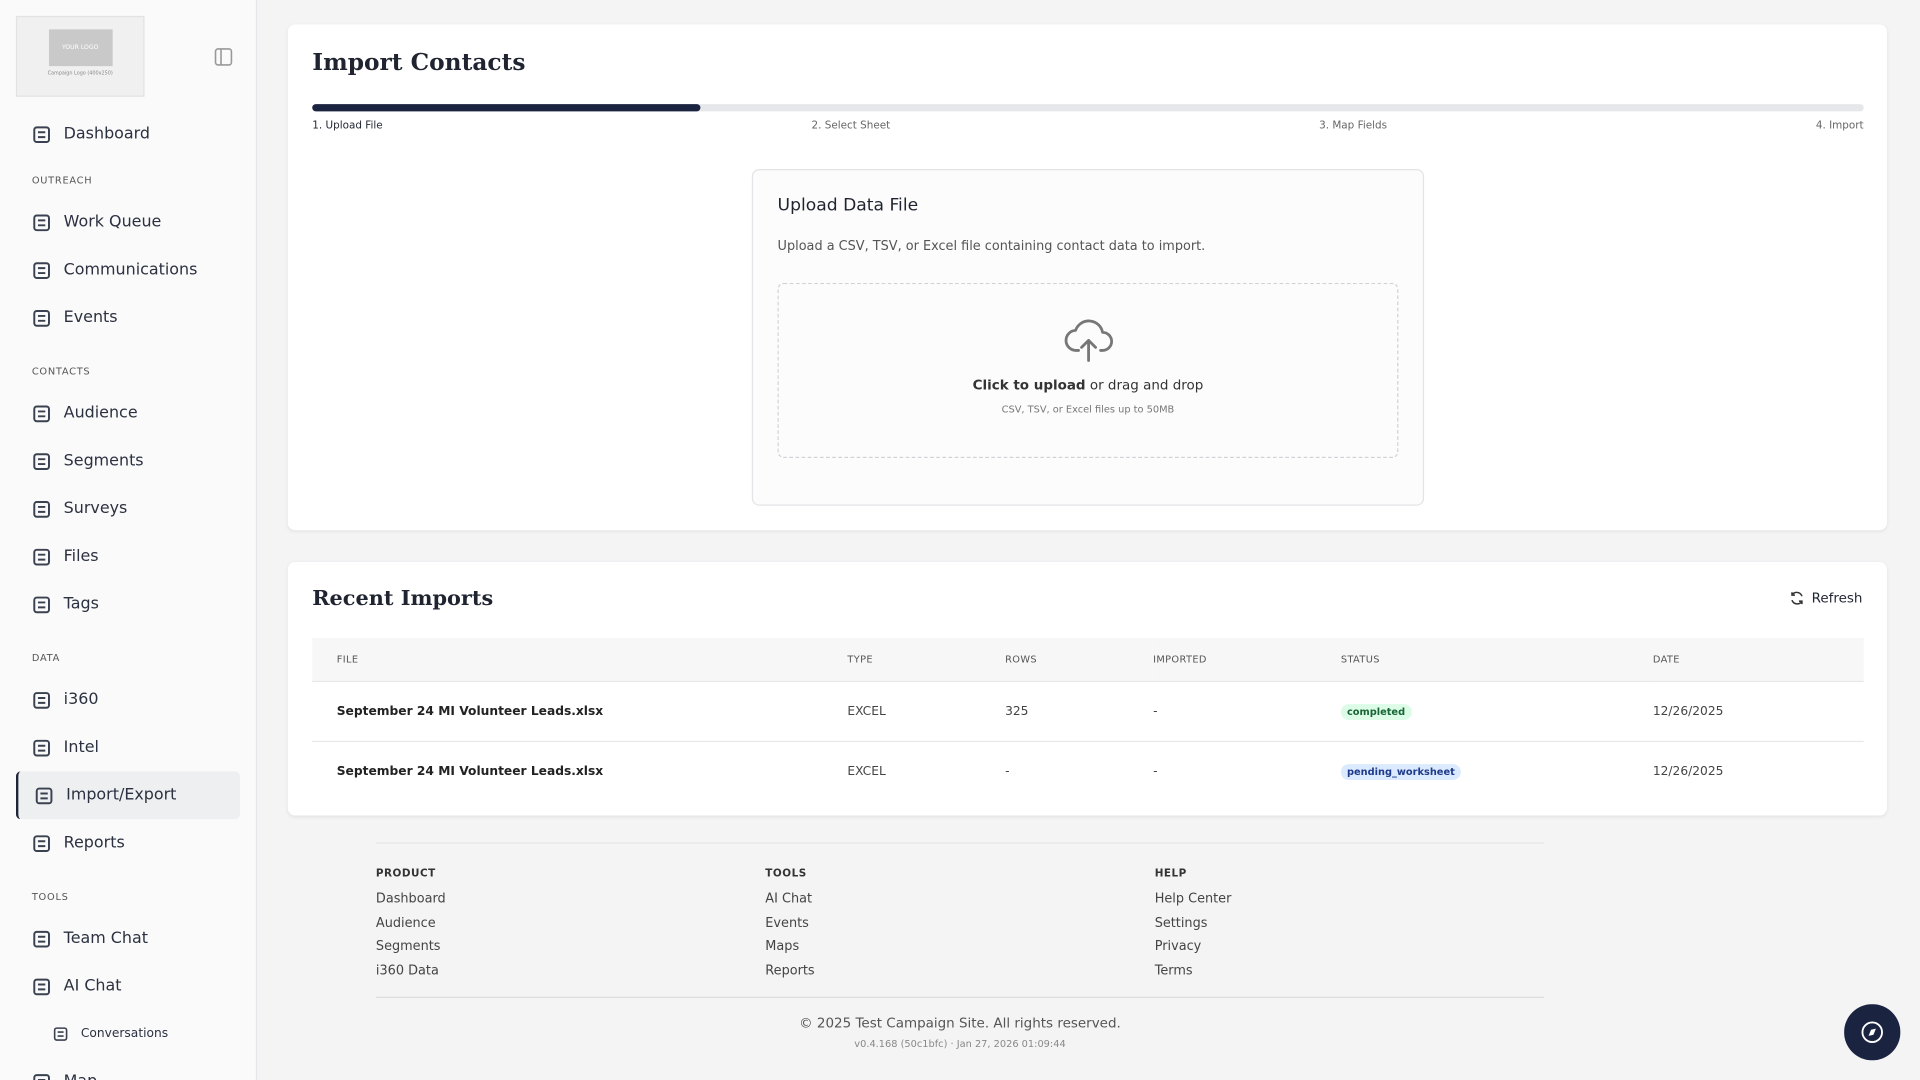 The height and width of the screenshot is (1080, 1920). Describe the element at coordinates (1088, 108) in the screenshot. I see `progress-track` at that location.